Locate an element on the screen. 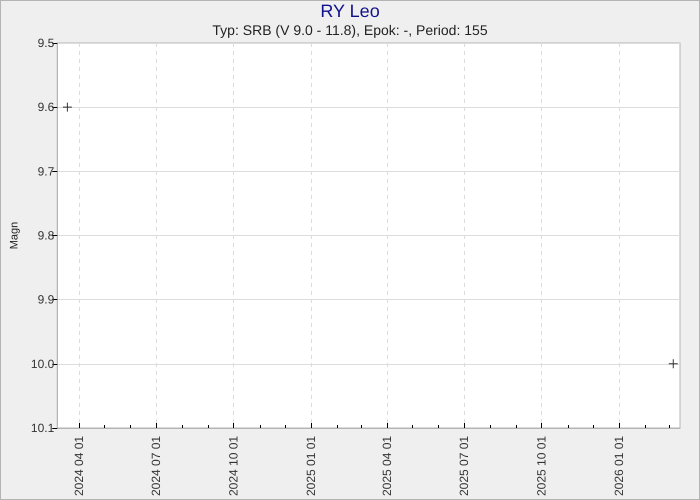 This screenshot has height=500, width=700. x-tick-label: 2025 07 01 is located at coordinates (463, 466).